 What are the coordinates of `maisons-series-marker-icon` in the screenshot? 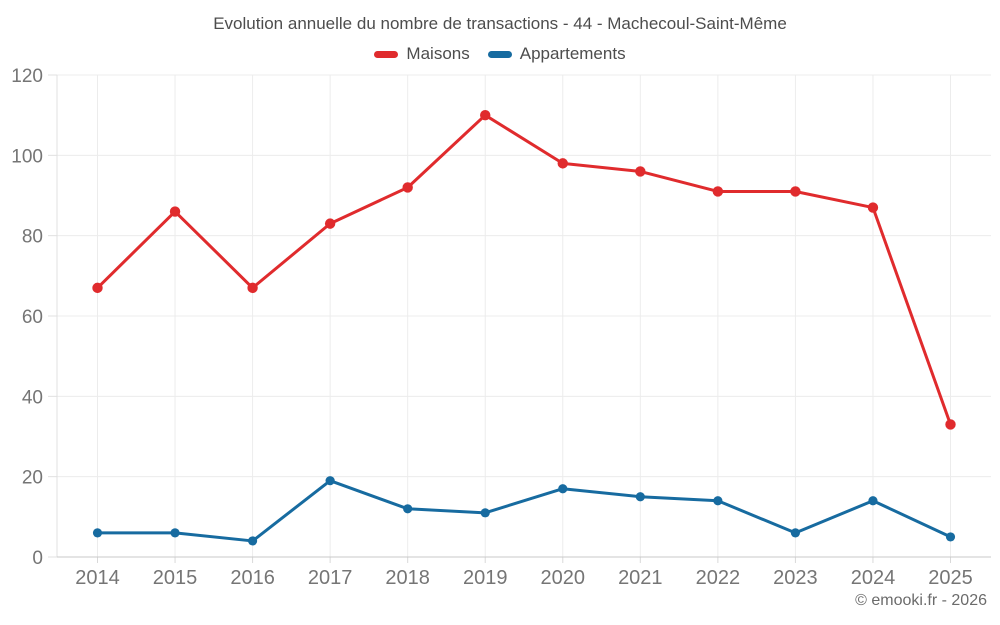 It's located at (386, 54).